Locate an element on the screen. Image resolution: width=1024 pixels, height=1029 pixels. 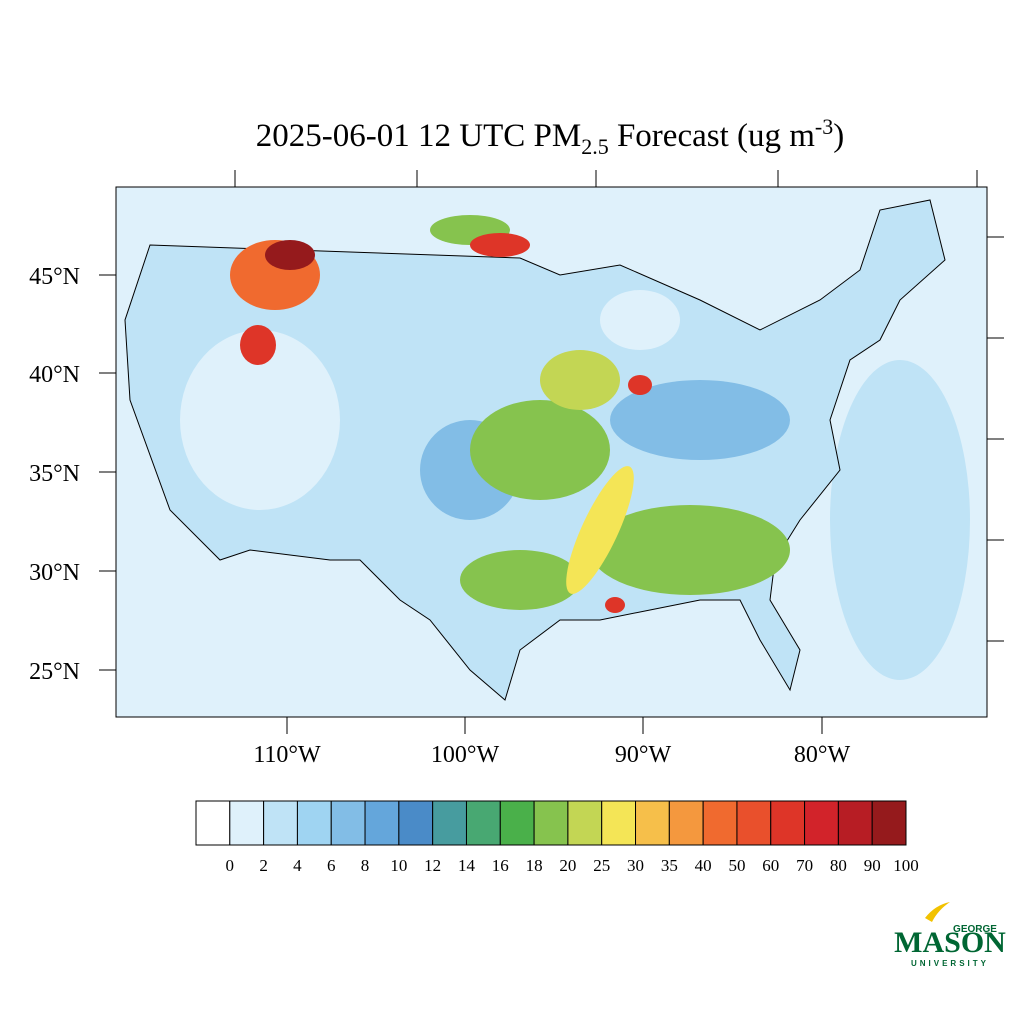
logo-bottom: UNIVERSITY is located at coordinates (950, 963).